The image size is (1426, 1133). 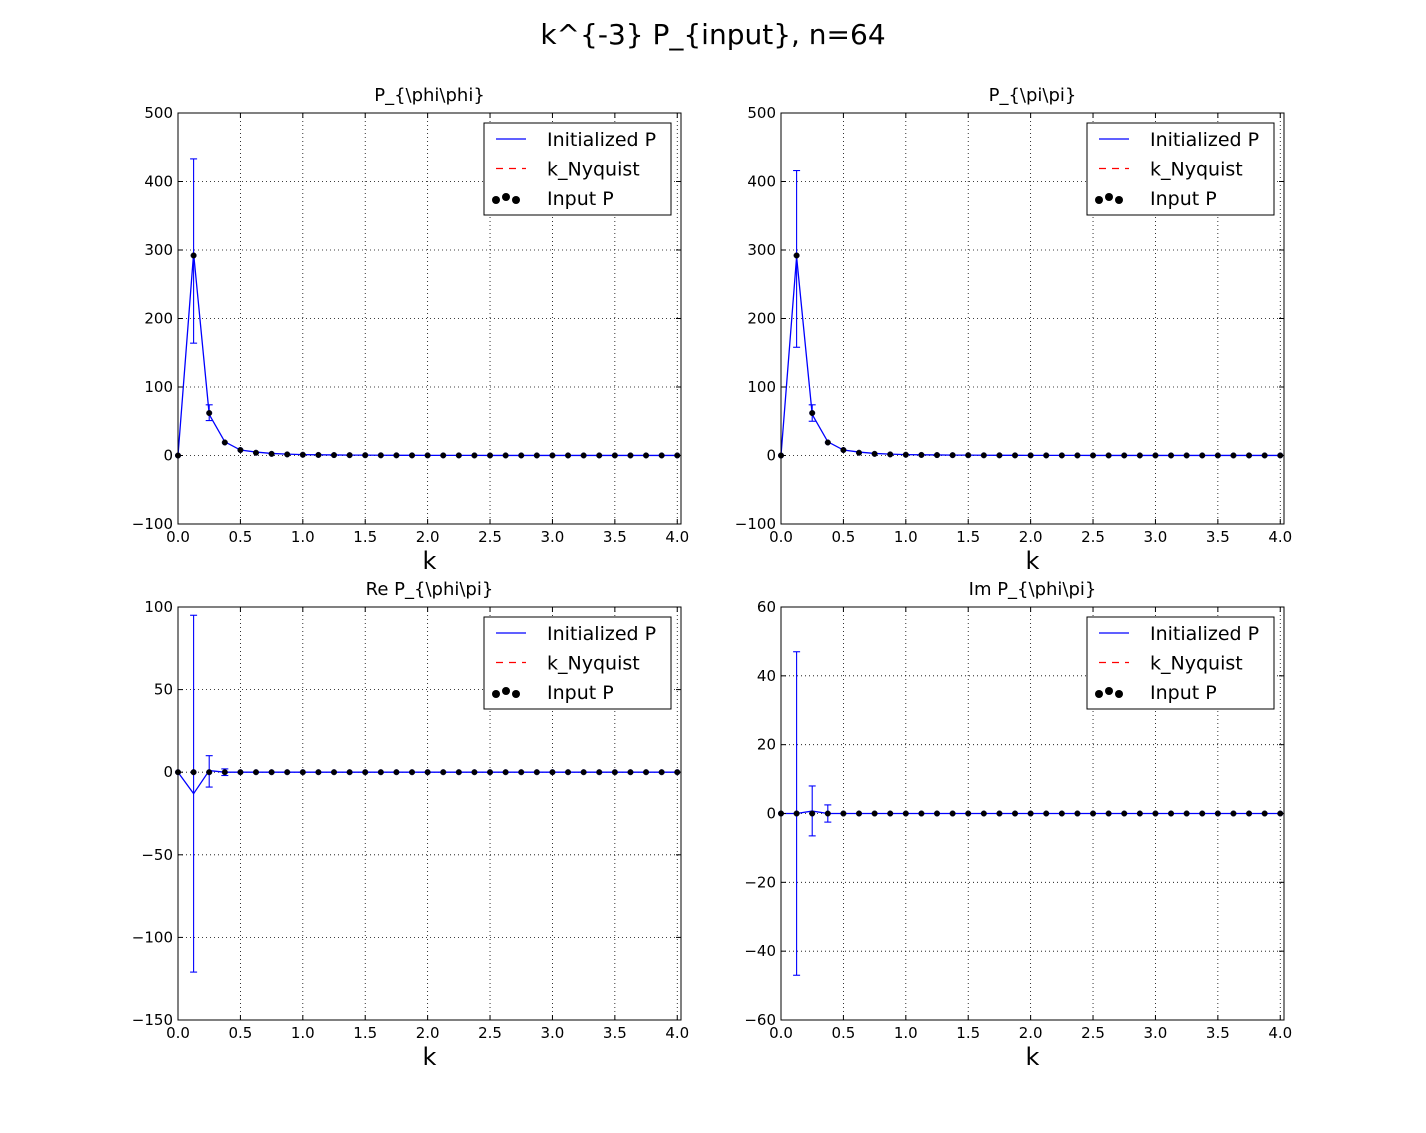 I want to click on subplot-title: Im P_{\phi\pi}, so click(x=1033, y=589).